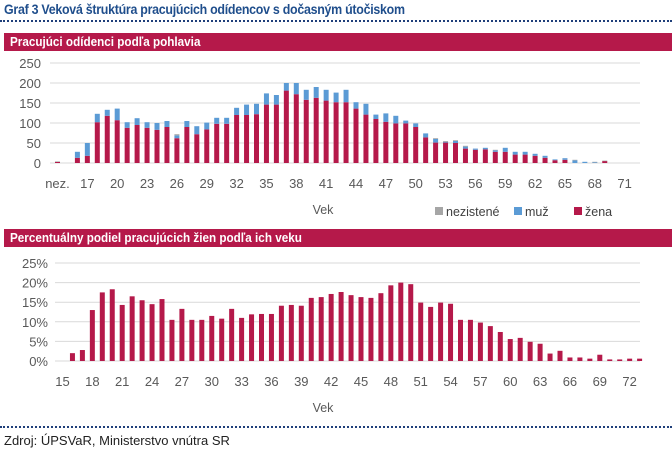 The width and height of the screenshot is (672, 455). I want to click on x-tick-label: 59, so click(505, 183).